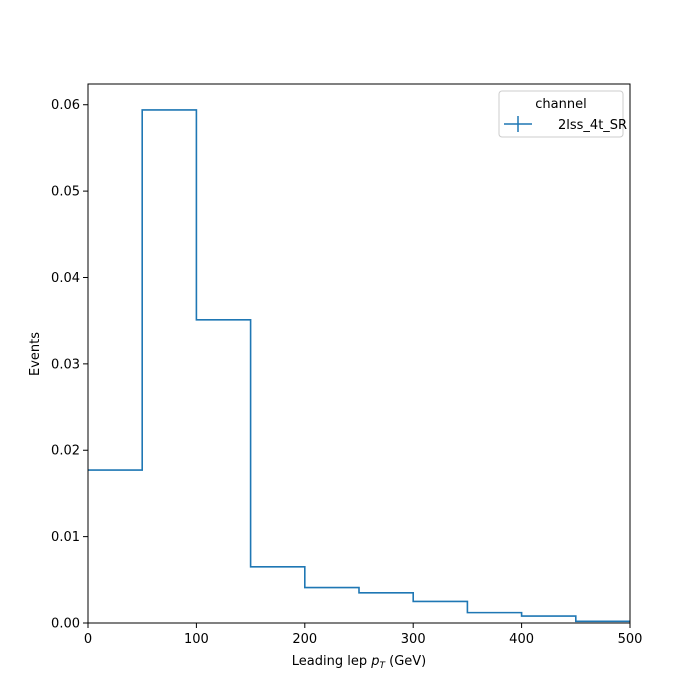 Image resolution: width=700 pixels, height=700 pixels. I want to click on x-tick-label: 500, so click(630, 639).